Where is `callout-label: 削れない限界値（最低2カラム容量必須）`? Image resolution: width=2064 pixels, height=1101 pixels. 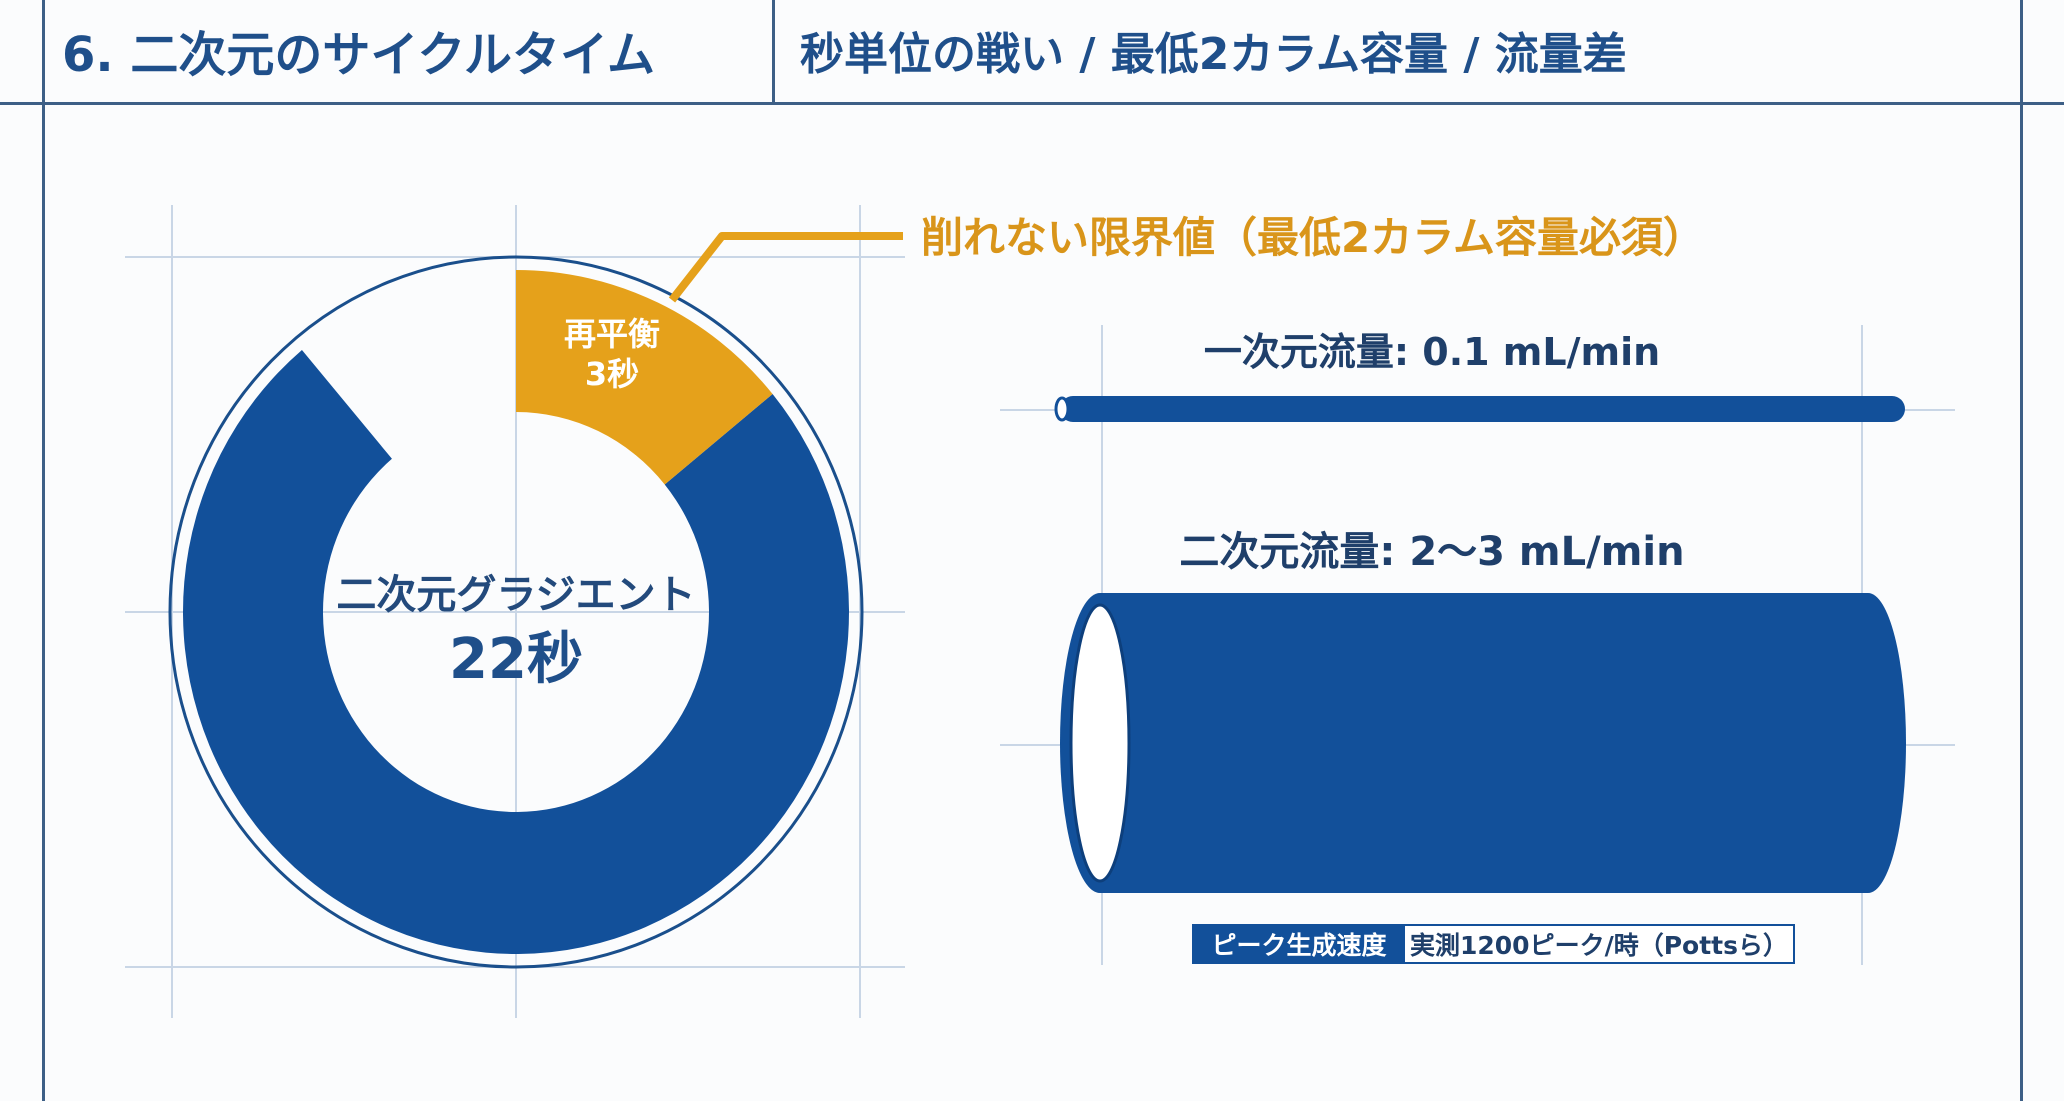
callout-label: 削れない限界値（最低2カラム容量必須） is located at coordinates (1313, 237).